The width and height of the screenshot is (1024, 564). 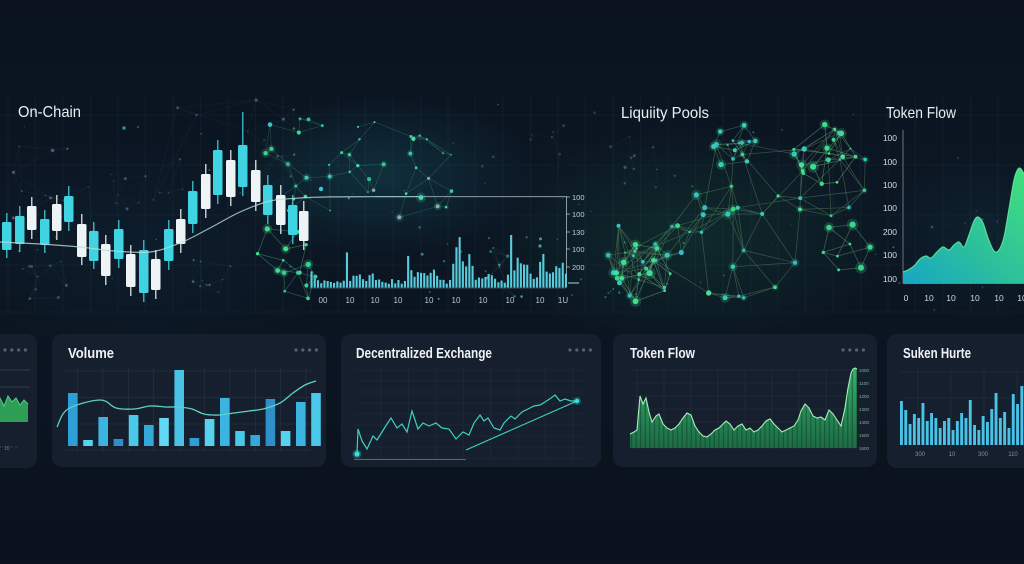 I want to click on svg-text: 1100, so click(x=864, y=383).